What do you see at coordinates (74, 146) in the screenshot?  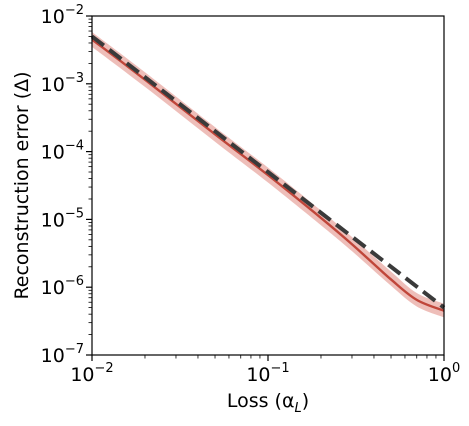 I see `y-tick-label-exponent: −4` at bounding box center [74, 146].